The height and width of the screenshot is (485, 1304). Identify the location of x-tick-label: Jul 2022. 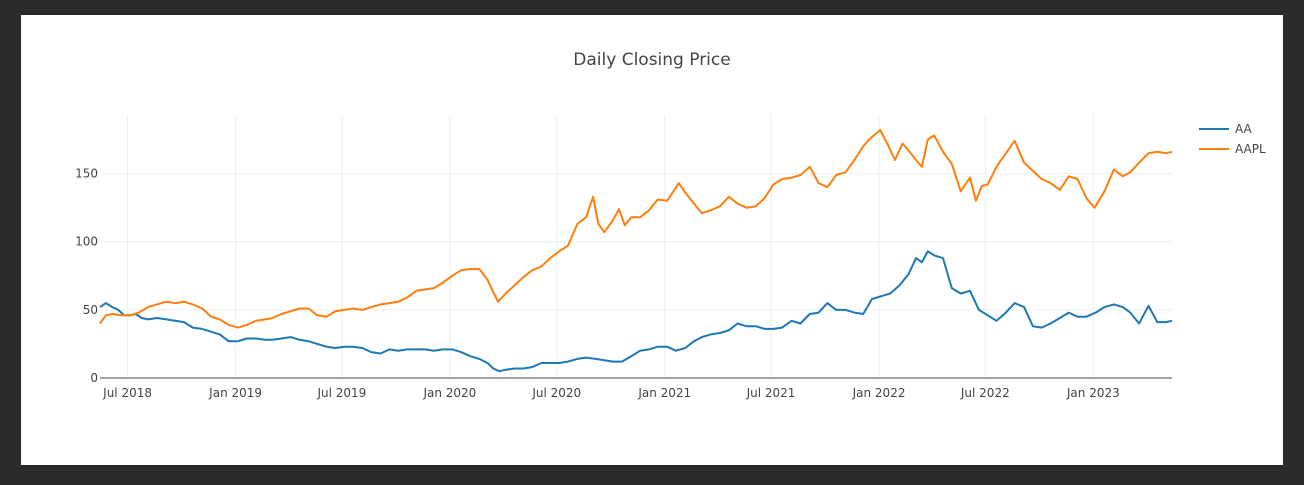
(985, 393).